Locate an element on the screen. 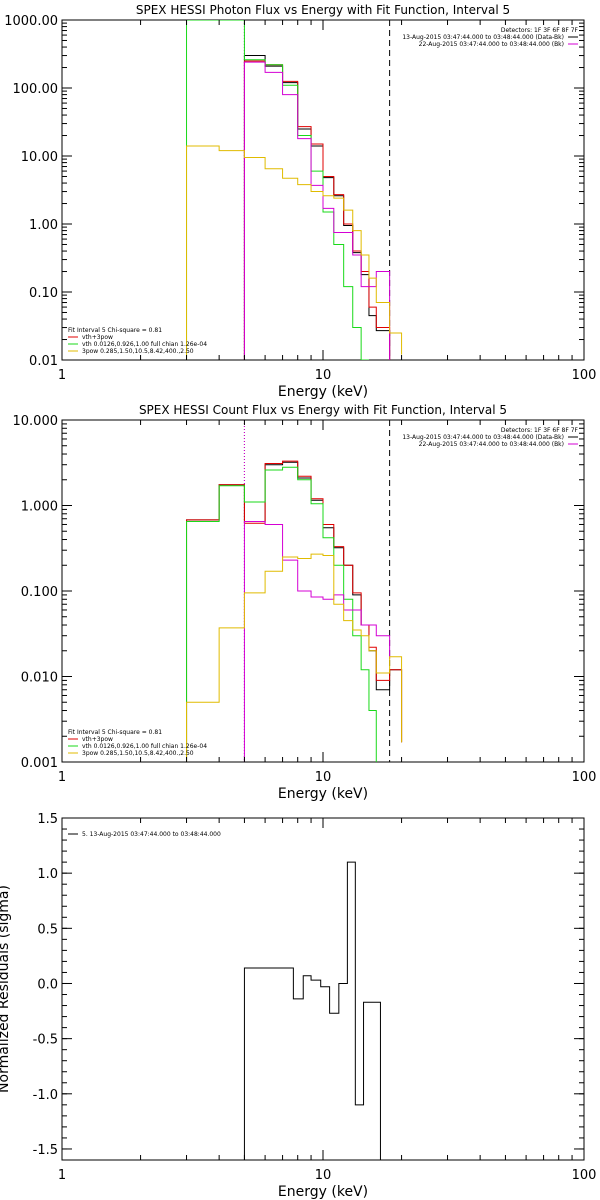  y-tick-label: 1.00 is located at coordinates (43, 225).